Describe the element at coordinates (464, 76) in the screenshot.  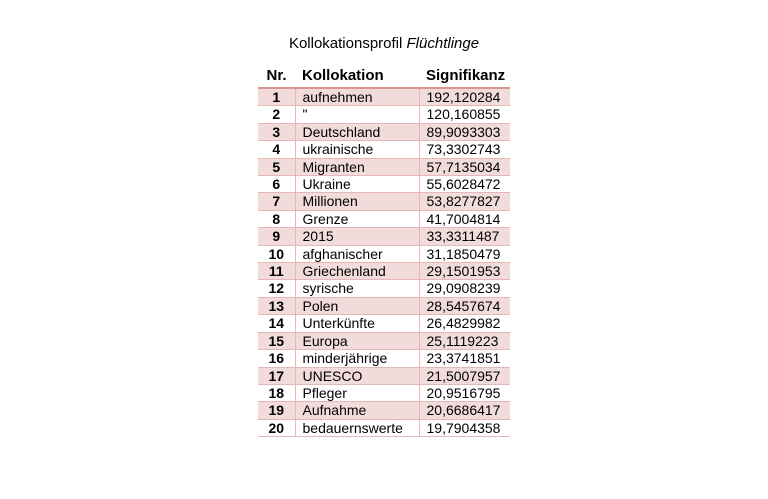
I see `column-header-signifikanz: Signifikanz` at that location.